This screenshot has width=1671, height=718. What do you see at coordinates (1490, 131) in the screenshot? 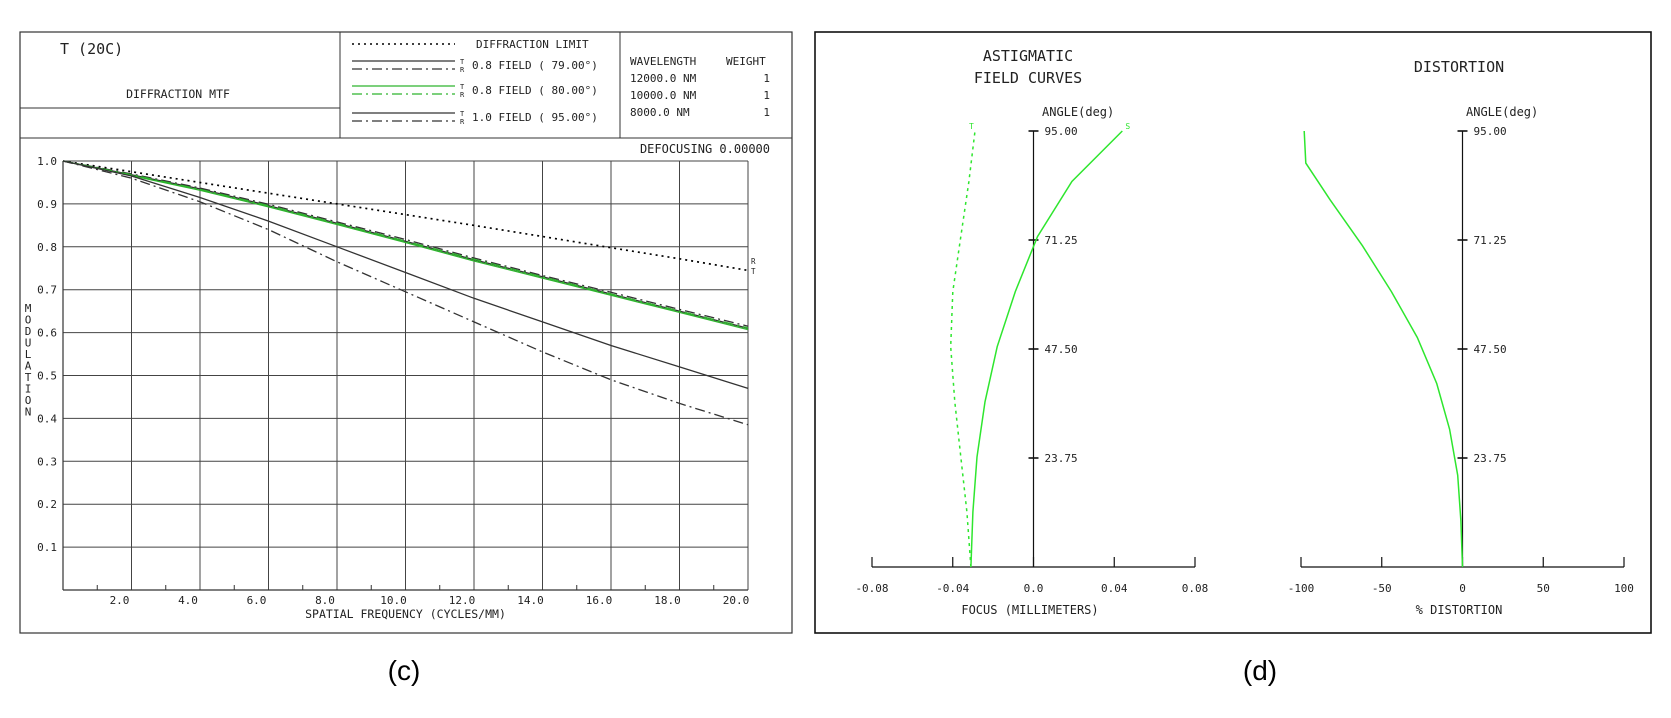
I see `dist-angle-tick-label: 95.00` at bounding box center [1490, 131].